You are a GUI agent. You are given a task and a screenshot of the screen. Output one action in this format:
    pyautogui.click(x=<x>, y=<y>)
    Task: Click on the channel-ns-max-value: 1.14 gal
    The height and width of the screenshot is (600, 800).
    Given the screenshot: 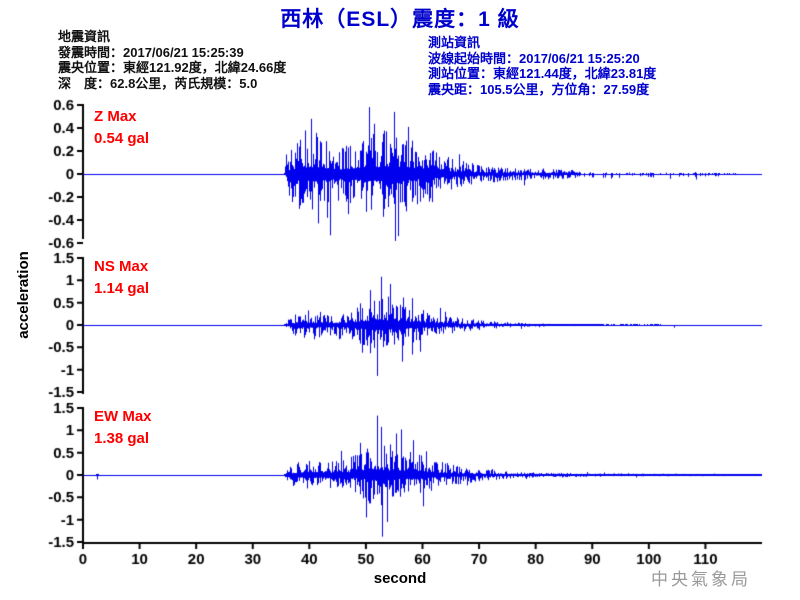 What is the action you would take?
    pyautogui.click(x=122, y=288)
    